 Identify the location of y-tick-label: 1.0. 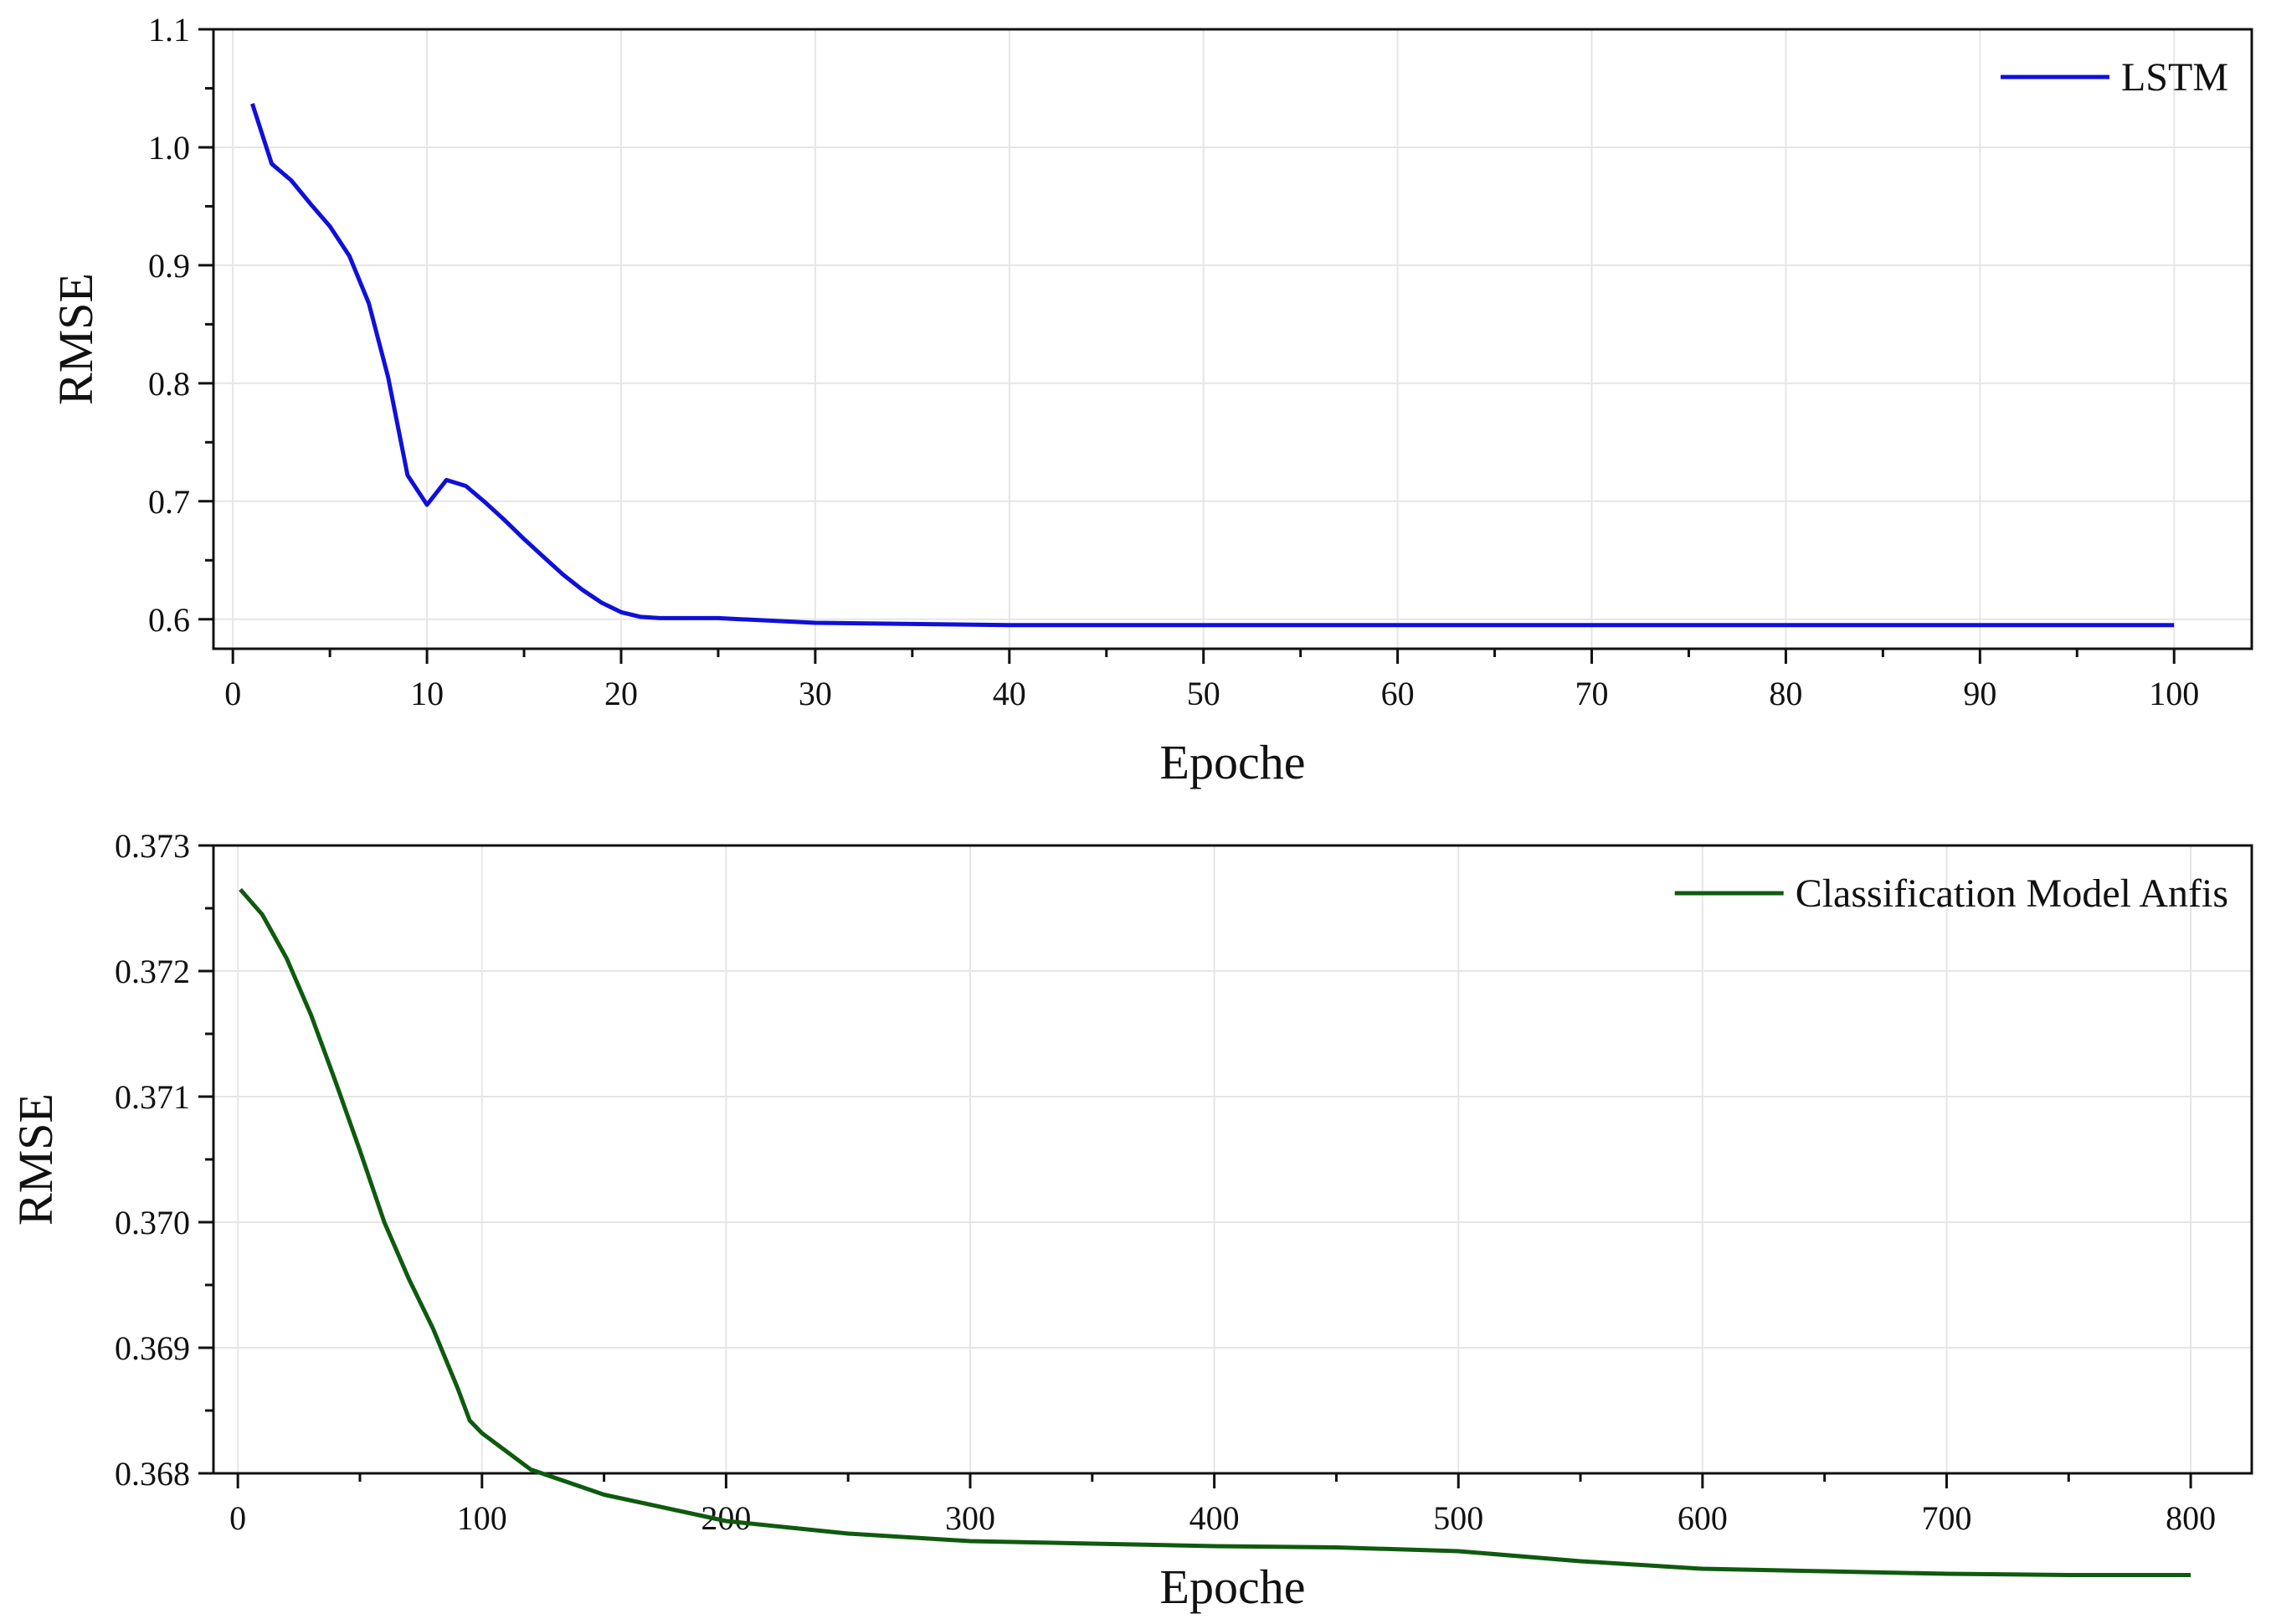
(169, 148).